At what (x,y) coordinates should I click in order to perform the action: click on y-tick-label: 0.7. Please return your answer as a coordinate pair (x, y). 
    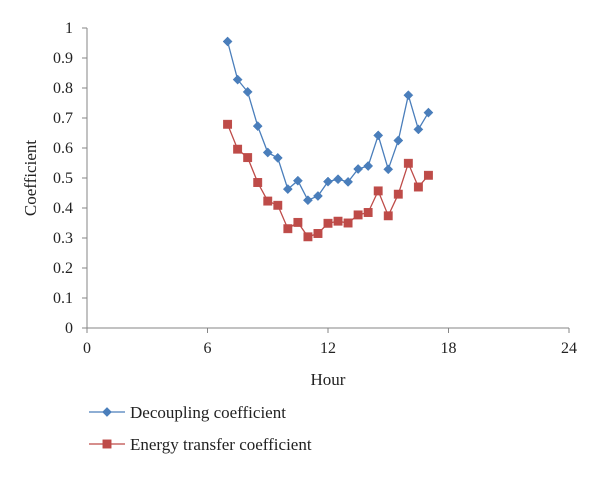
    Looking at the image, I should click on (63, 118).